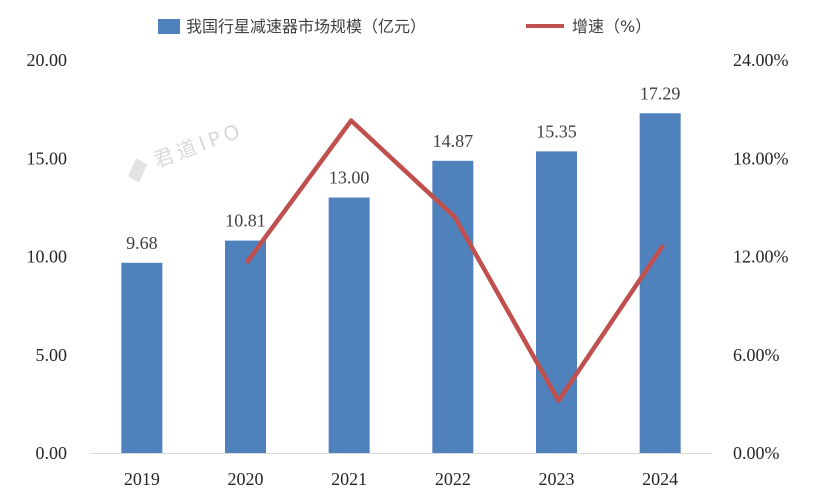  I want to click on x-axis-tick-label: 2019, so click(142, 479).